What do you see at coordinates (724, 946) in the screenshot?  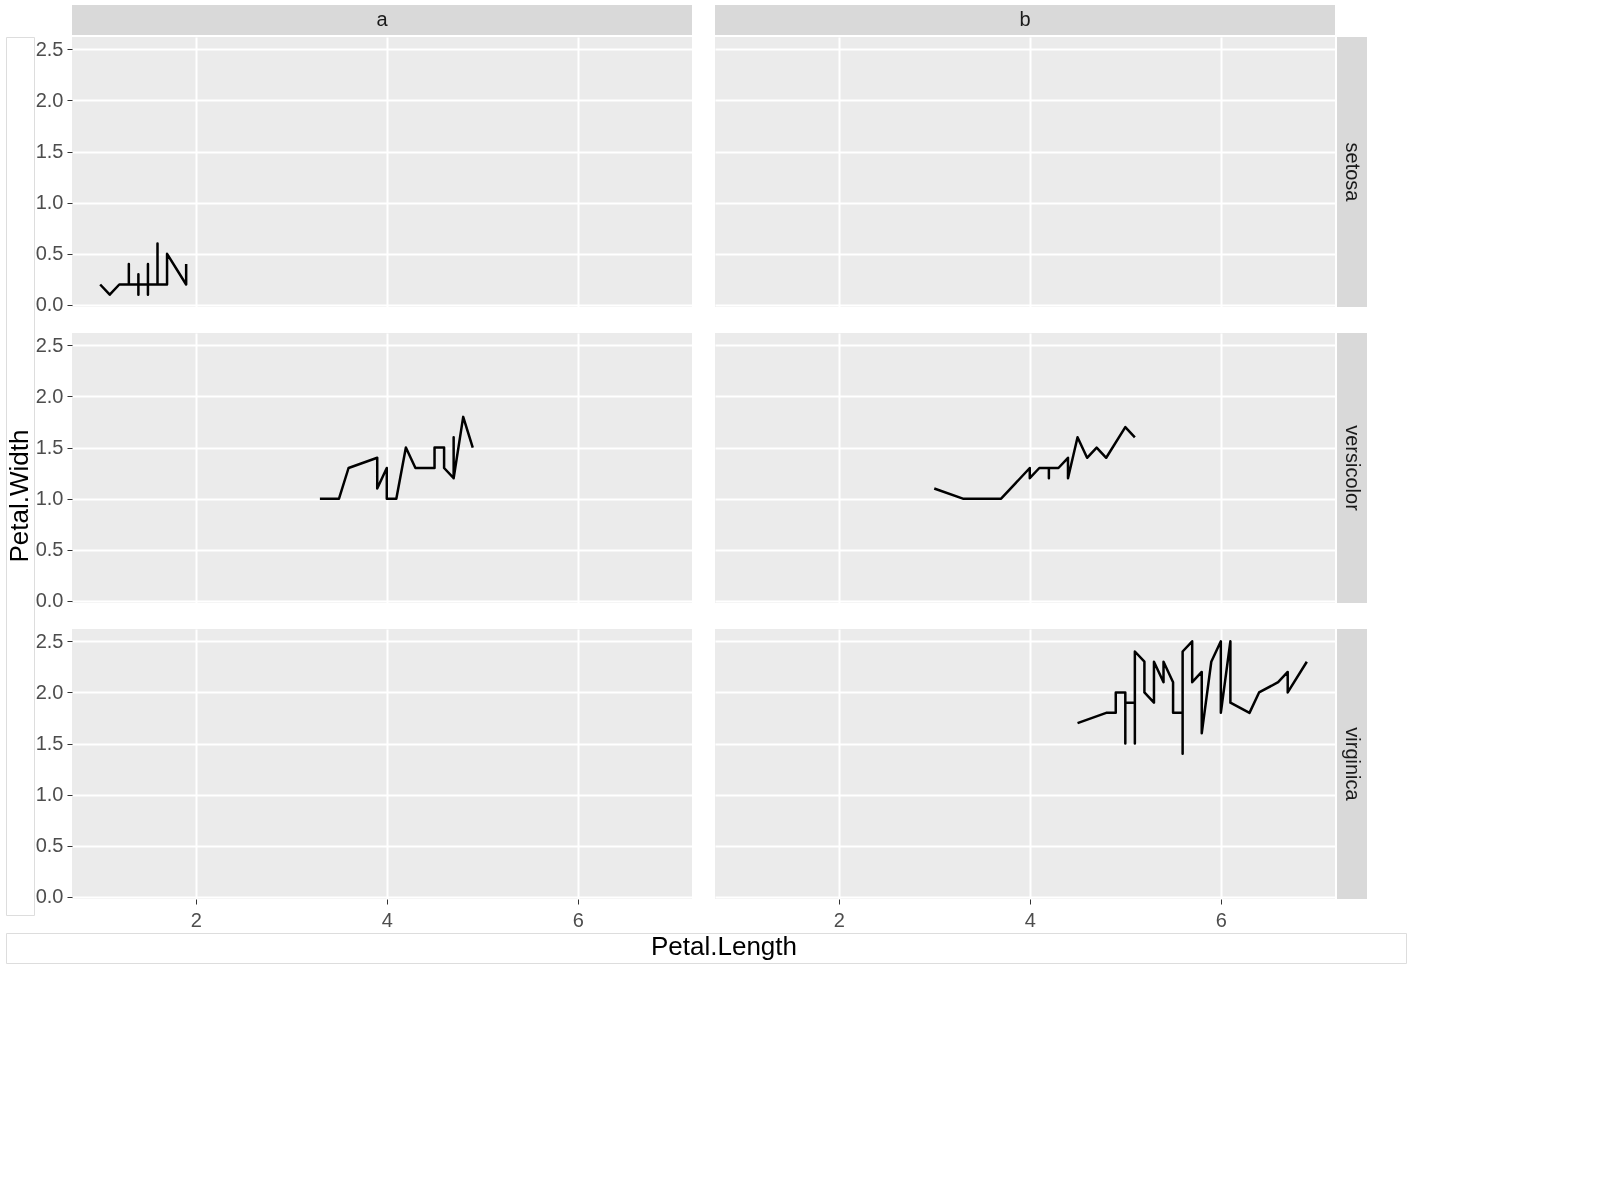 I see `x-axis-title: Petal.Length` at bounding box center [724, 946].